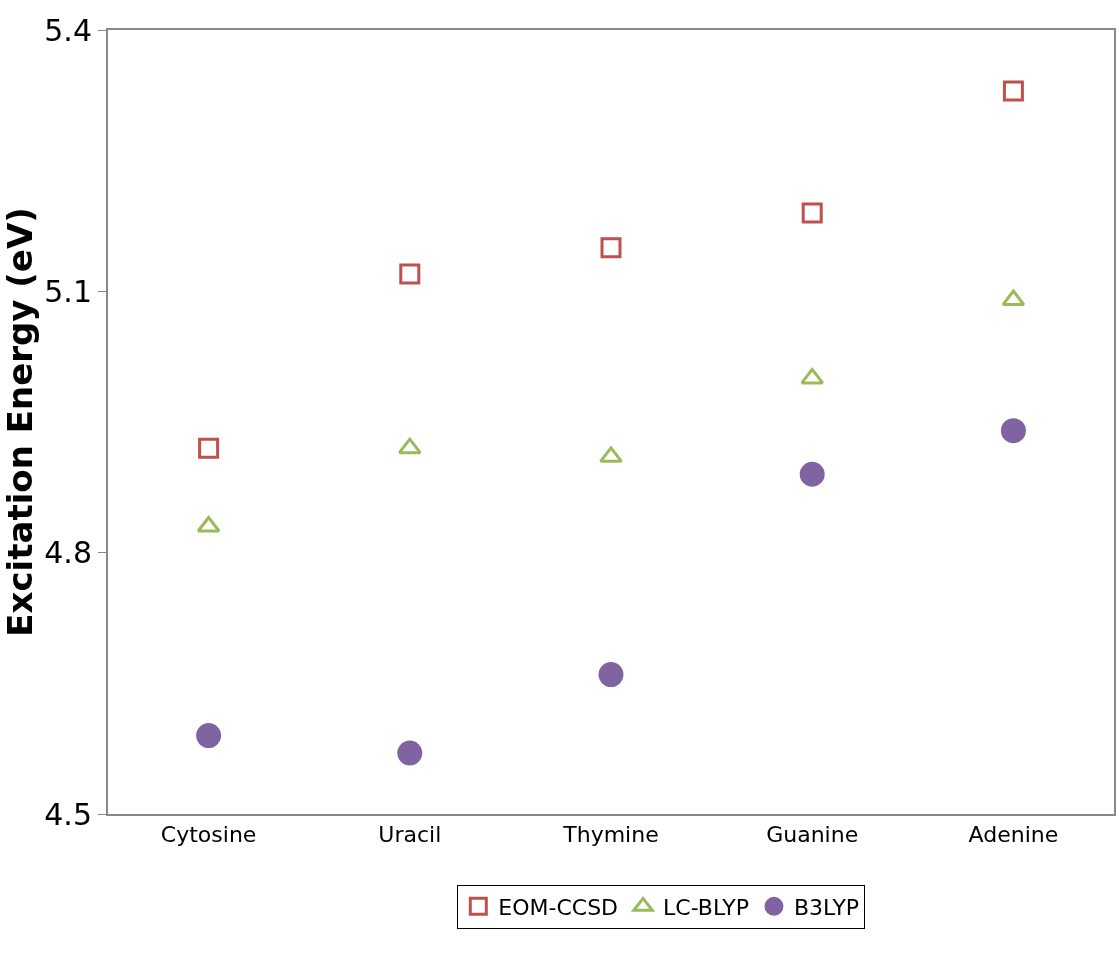 The width and height of the screenshot is (1118, 960). Describe the element at coordinates (68, 814) in the screenshot. I see `y-tick-label: 4.5` at that location.